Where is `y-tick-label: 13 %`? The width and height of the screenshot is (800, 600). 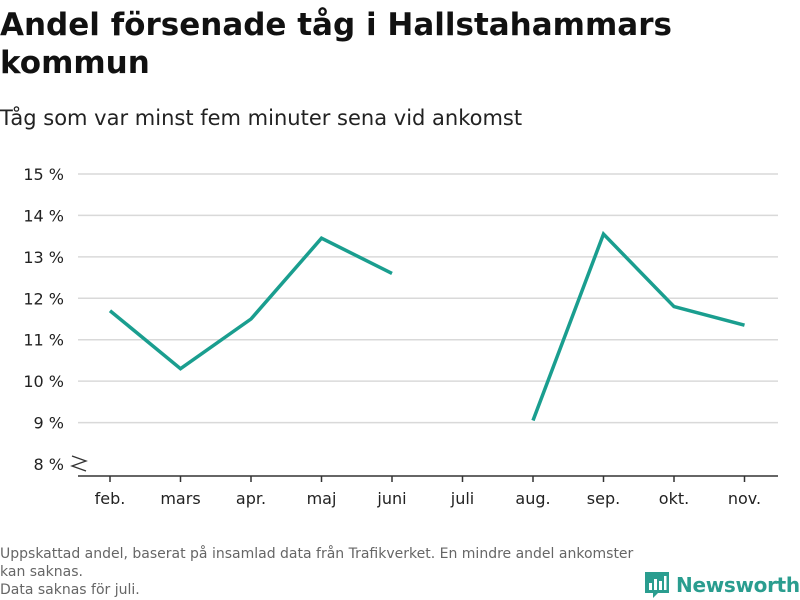 y-tick-label: 13 % is located at coordinates (43, 257).